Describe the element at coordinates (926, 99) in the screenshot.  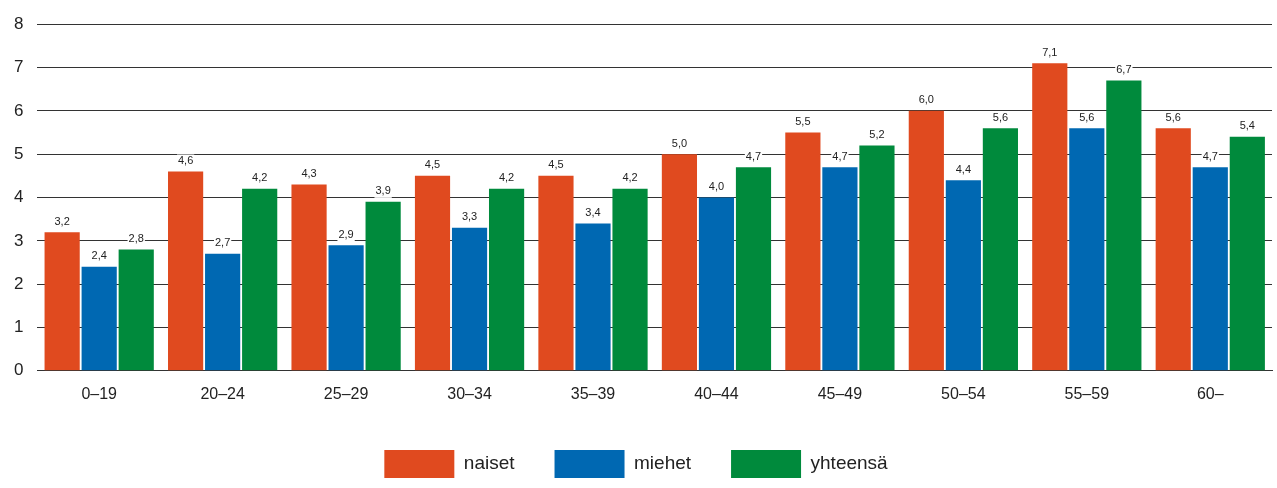
I see `data-label: 6,0` at that location.